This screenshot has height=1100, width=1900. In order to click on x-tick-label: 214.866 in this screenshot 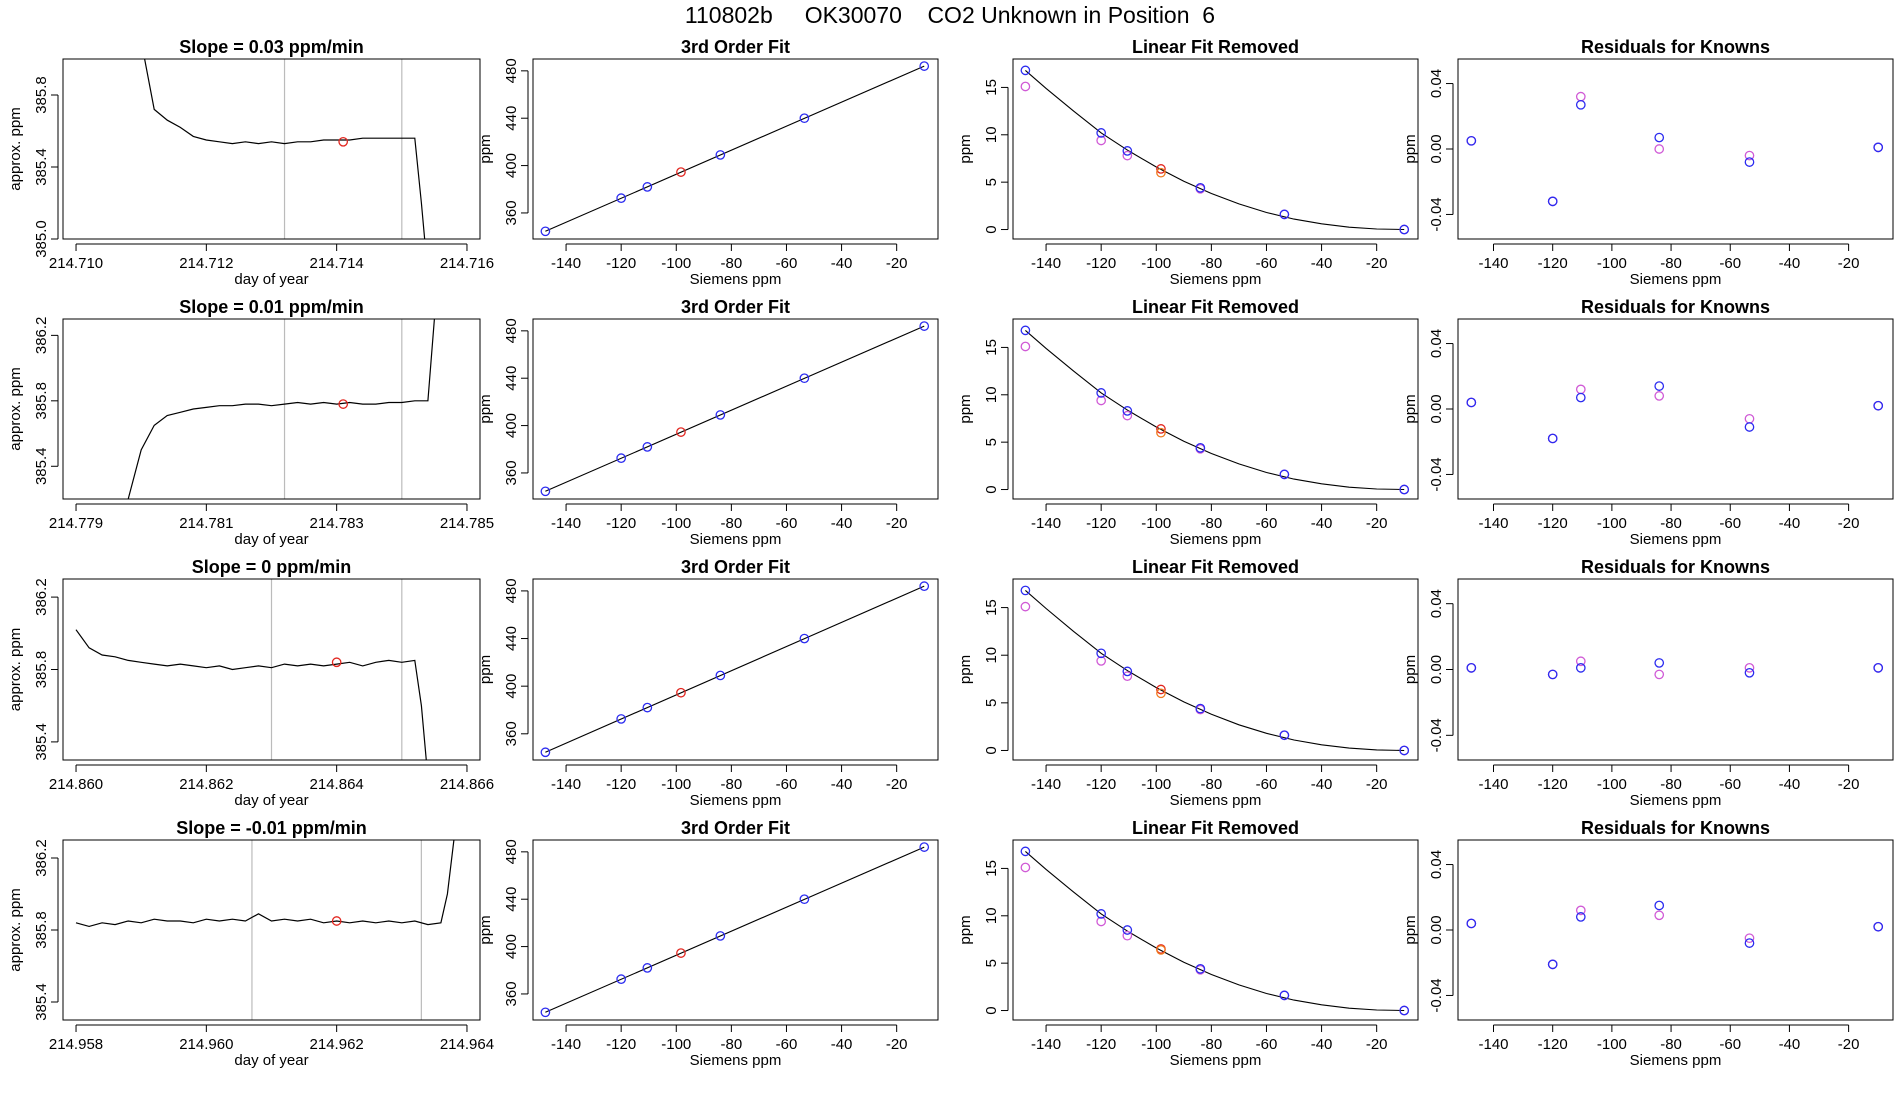, I will do `click(467, 784)`.